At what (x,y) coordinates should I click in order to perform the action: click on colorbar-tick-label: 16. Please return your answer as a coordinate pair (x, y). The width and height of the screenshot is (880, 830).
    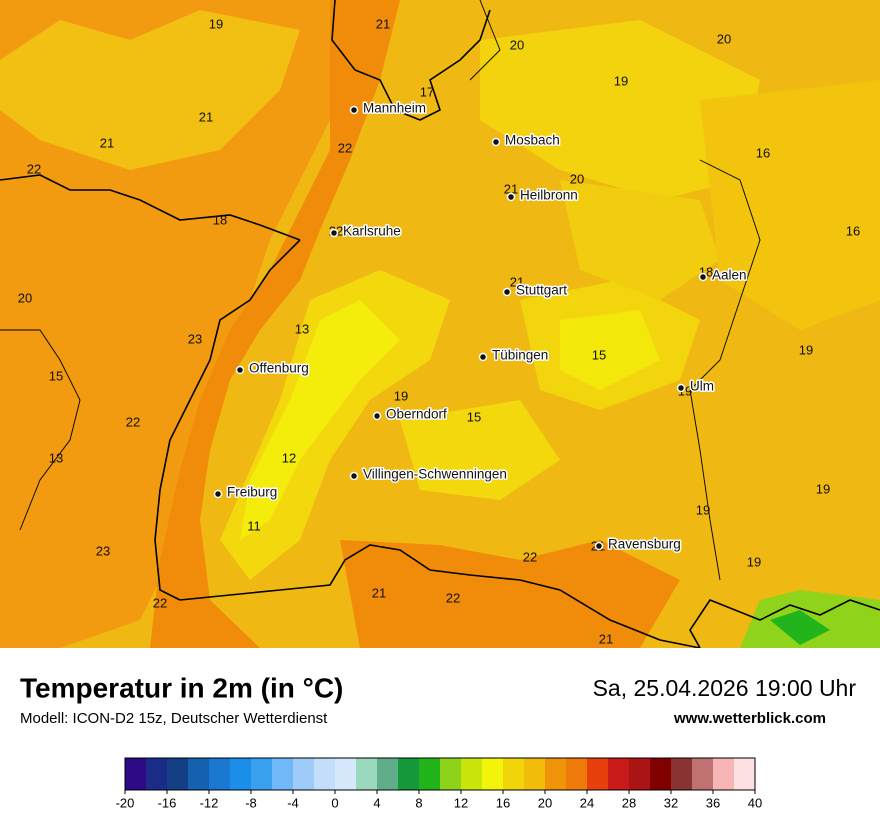
    Looking at the image, I should click on (503, 802).